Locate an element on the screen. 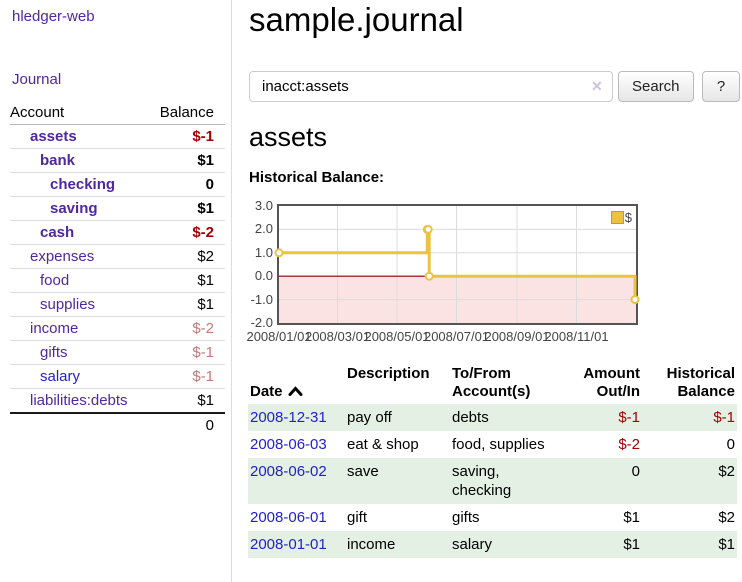 This screenshot has width=742, height=582. account-name-link: salary is located at coordinates (79, 376).